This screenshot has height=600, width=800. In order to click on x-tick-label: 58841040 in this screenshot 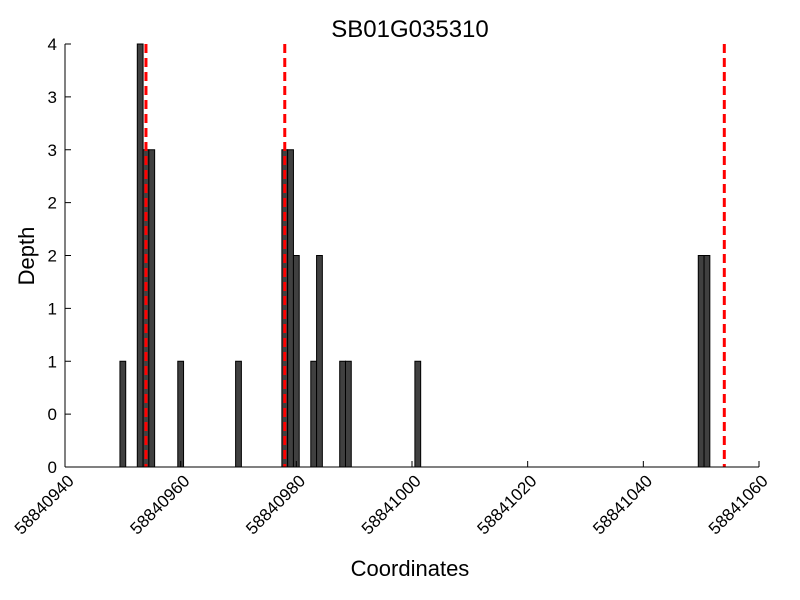, I will do `click(622, 504)`.